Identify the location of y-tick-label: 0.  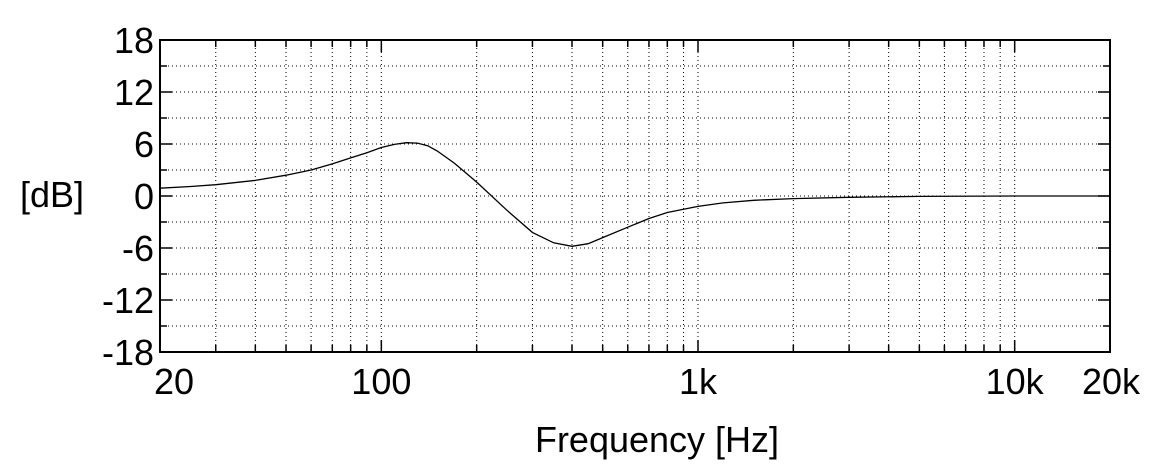
(144, 196).